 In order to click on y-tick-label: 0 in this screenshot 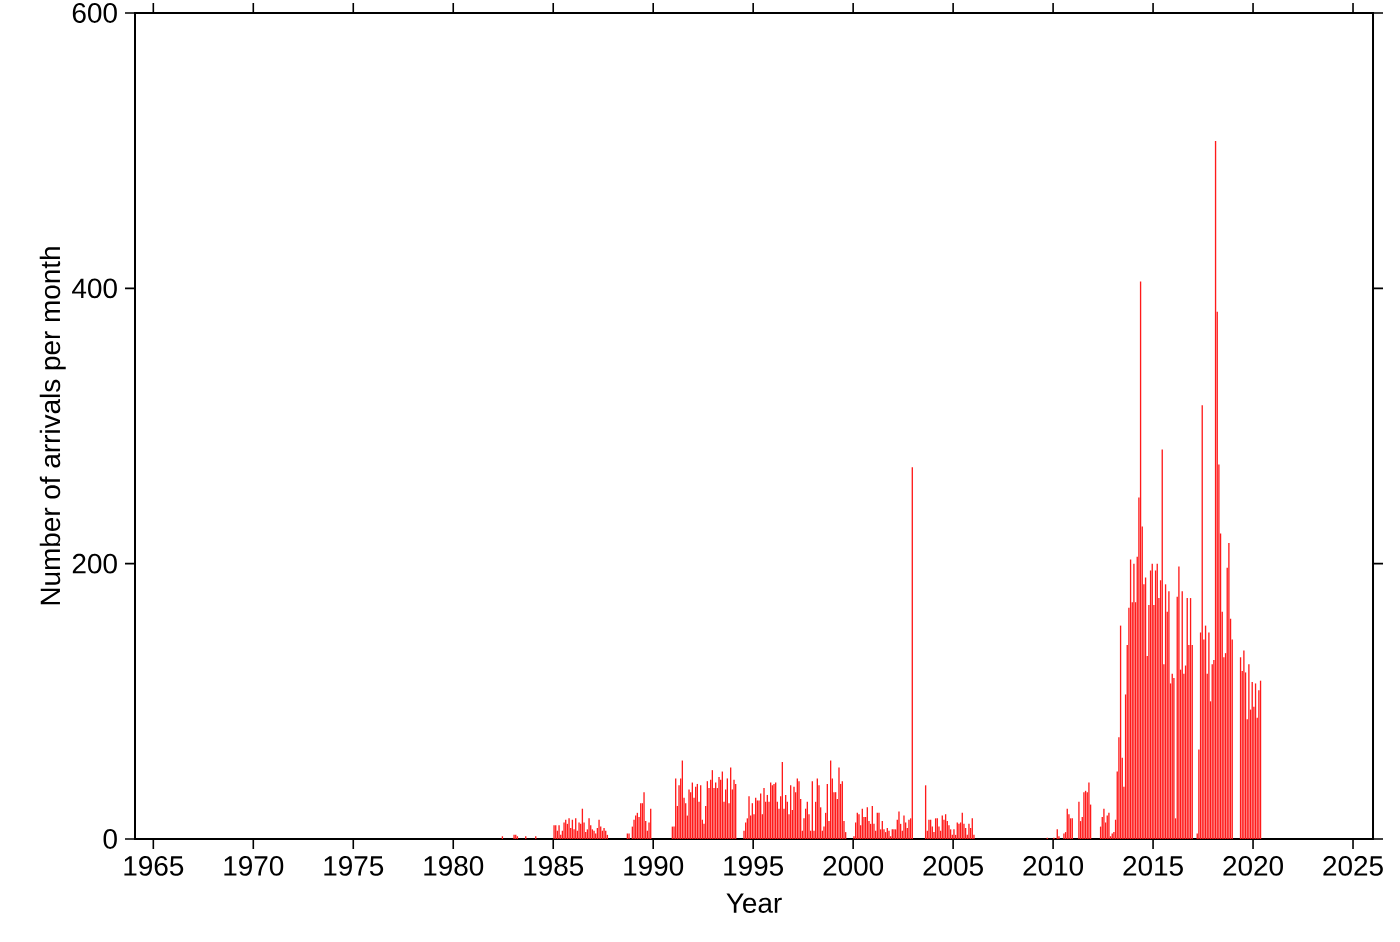, I will do `click(110, 839)`.